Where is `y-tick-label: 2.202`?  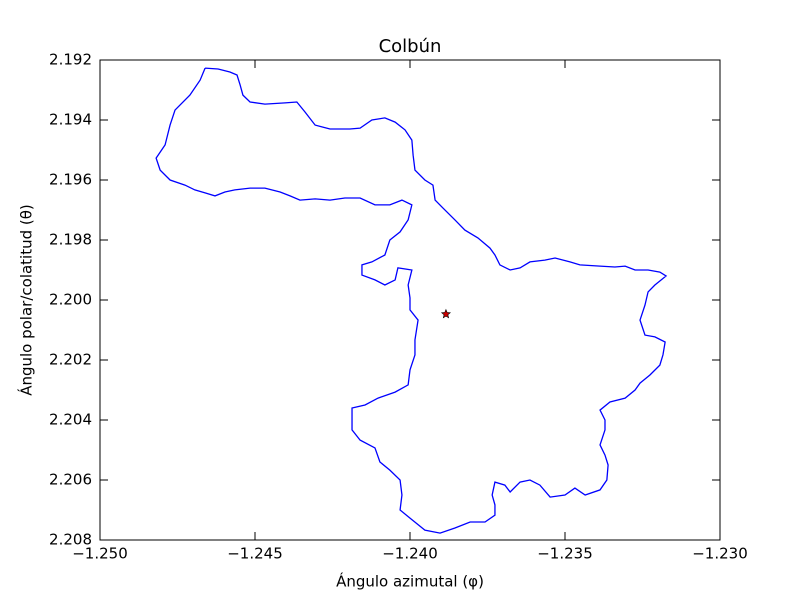
y-tick-label: 2.202 is located at coordinates (70, 360).